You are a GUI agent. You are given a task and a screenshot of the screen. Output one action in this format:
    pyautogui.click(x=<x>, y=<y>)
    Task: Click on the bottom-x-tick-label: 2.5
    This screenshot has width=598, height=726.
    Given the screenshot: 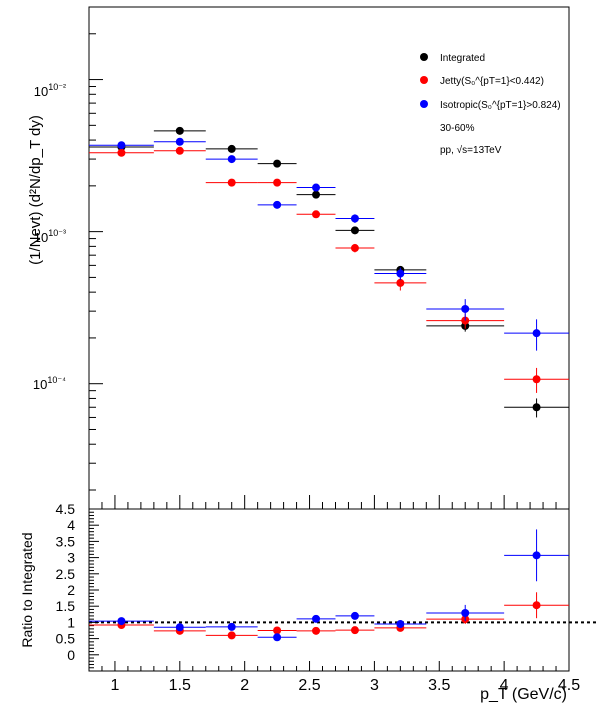 What is the action you would take?
    pyautogui.click(x=309, y=685)
    